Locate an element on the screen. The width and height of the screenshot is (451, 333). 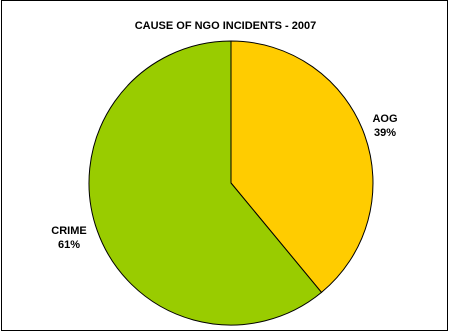
slice-percent-crime: 61% is located at coordinates (69, 245).